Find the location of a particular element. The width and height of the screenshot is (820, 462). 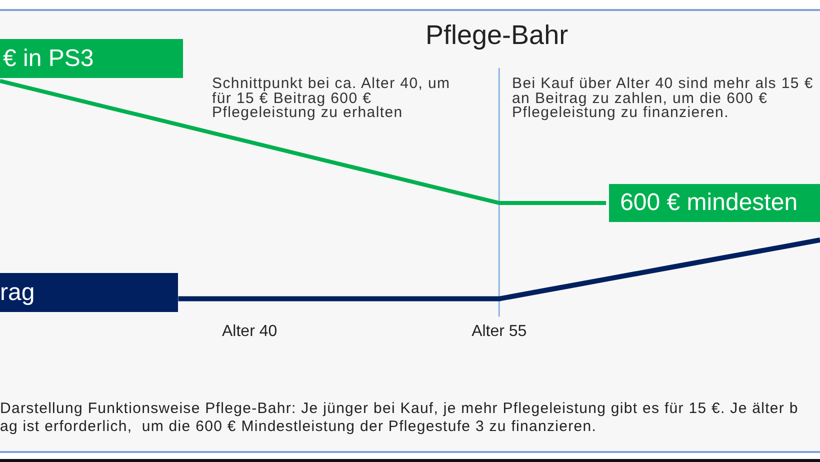

annotation: Schnittpunkt bei ca. Alter 40, um für 15 € Beitrag 600 € Pflegeleistung zu erhalten is located at coordinates (331, 98).